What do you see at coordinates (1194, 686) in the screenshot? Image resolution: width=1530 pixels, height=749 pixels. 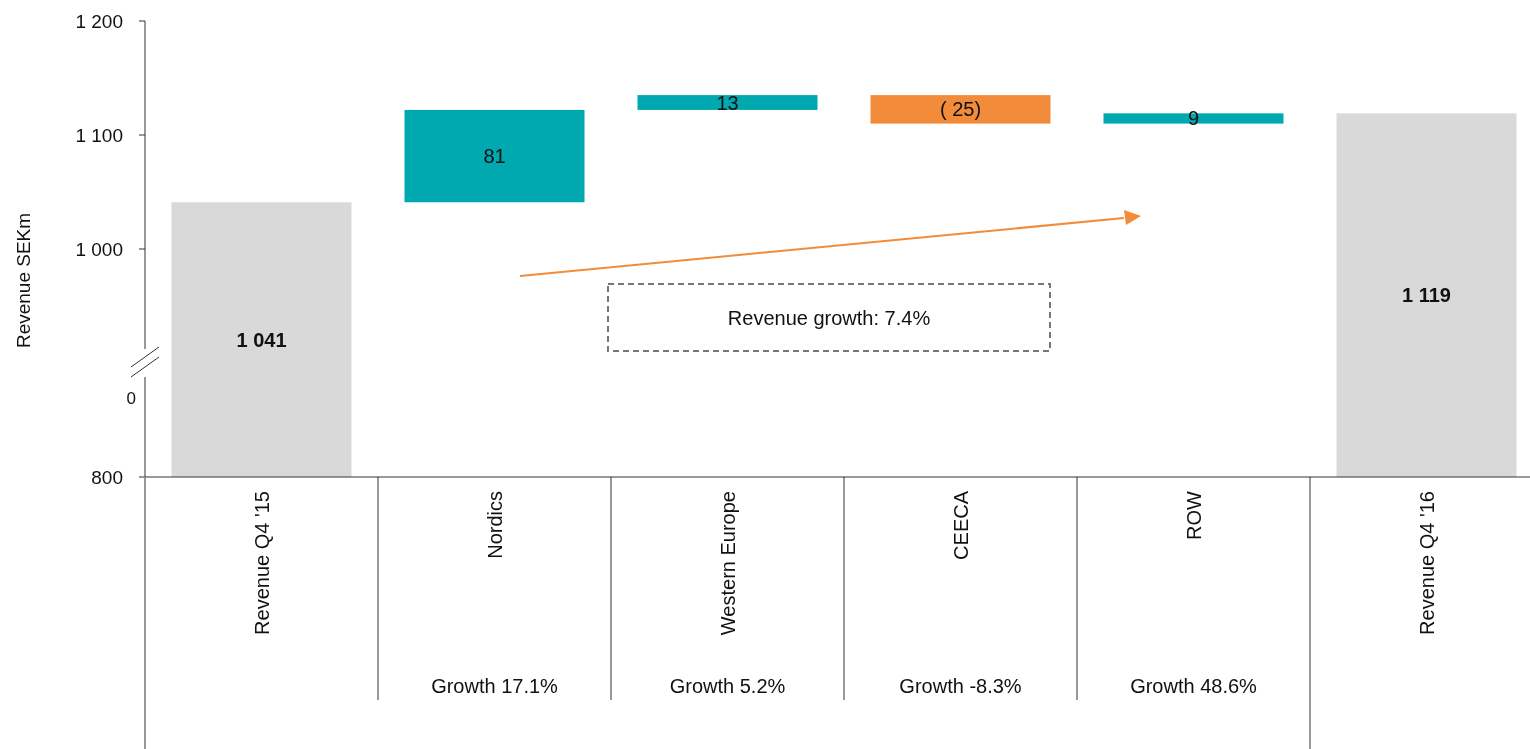 I see `text: Growth 48.6%` at bounding box center [1194, 686].